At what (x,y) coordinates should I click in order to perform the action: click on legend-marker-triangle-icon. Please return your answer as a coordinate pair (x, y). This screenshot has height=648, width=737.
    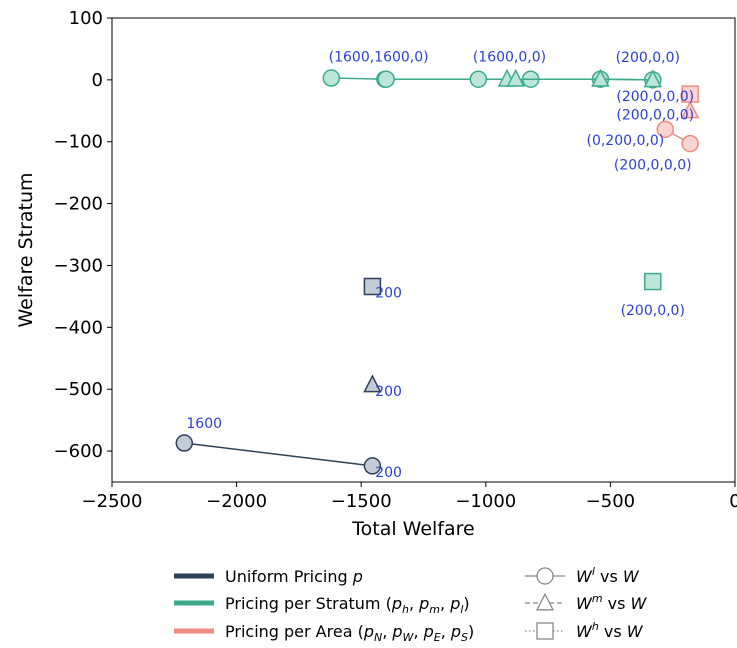
    Looking at the image, I should click on (545, 601).